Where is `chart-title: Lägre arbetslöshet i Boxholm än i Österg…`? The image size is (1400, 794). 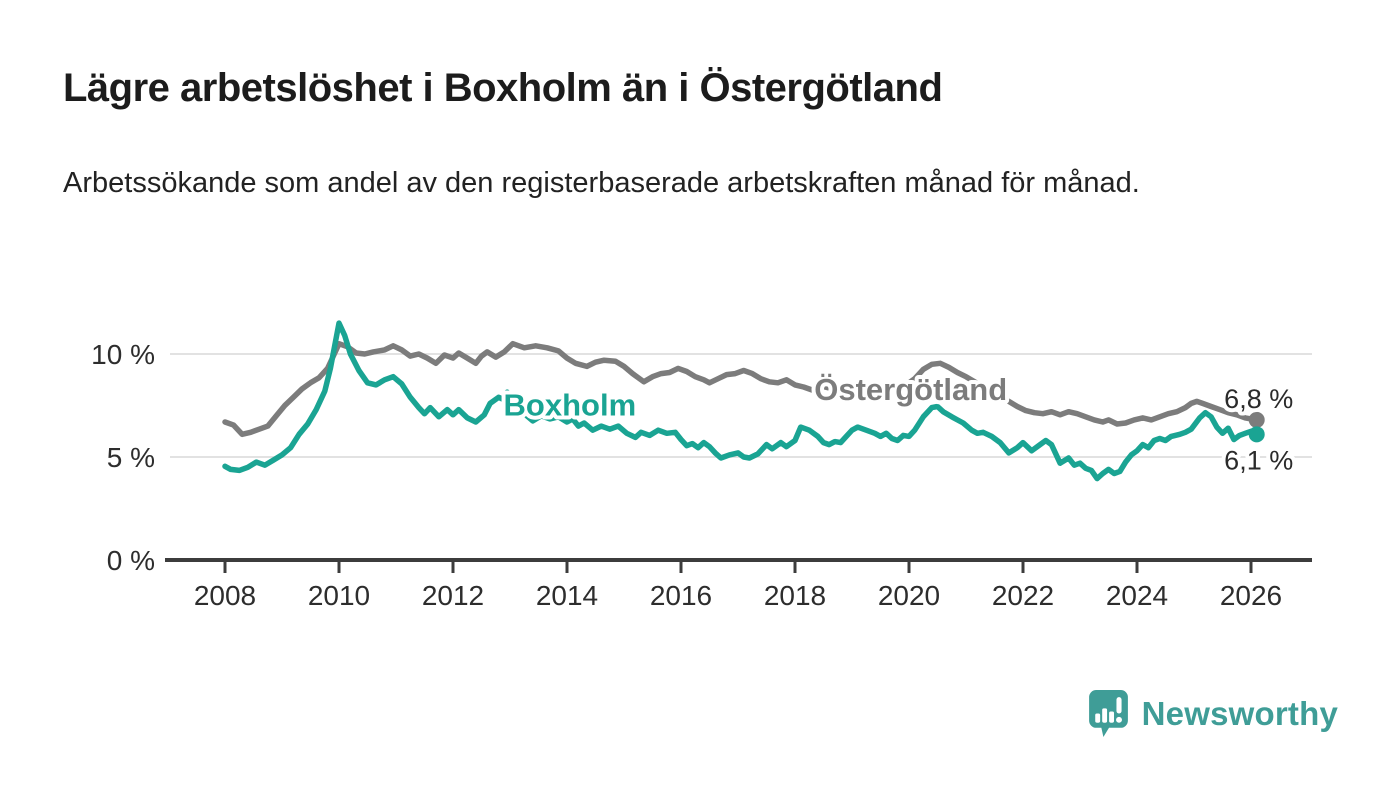
chart-title: Lägre arbetslöshet i Boxholm än i Österg… is located at coordinates (503, 88).